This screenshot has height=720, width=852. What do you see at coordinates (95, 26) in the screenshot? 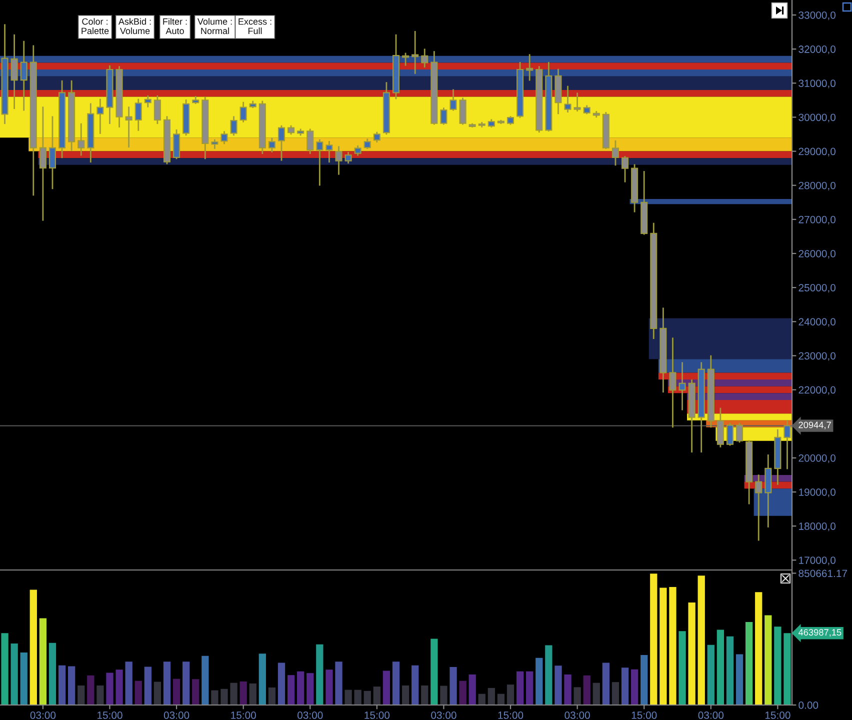
I see `annotation: Color : Palette` at bounding box center [95, 26].